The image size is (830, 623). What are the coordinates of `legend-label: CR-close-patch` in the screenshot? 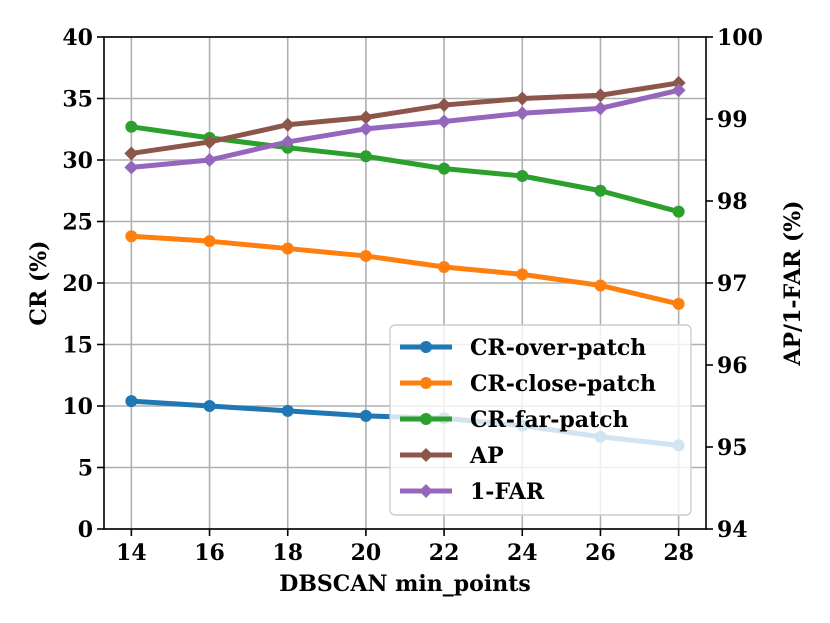 It's located at (563, 384).